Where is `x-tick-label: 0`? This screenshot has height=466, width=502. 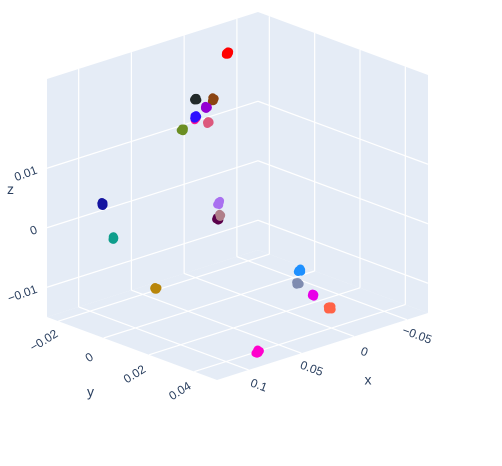
x-tick-label: 0 is located at coordinates (364, 352).